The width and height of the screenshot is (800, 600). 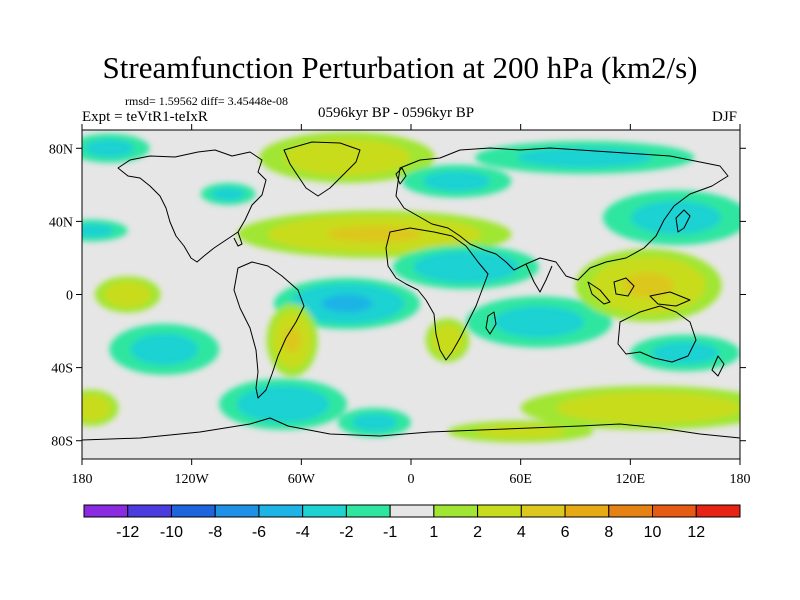 I want to click on anomaly-east-asia-jet, so click(x=671, y=218).